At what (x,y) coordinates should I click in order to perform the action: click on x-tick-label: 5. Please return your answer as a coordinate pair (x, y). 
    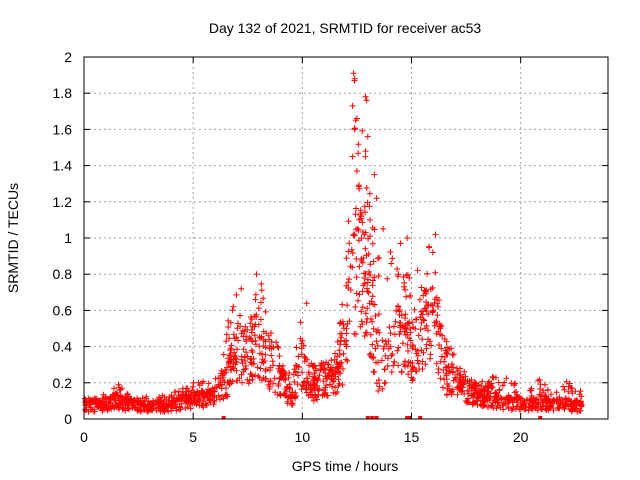
    Looking at the image, I should click on (193, 437).